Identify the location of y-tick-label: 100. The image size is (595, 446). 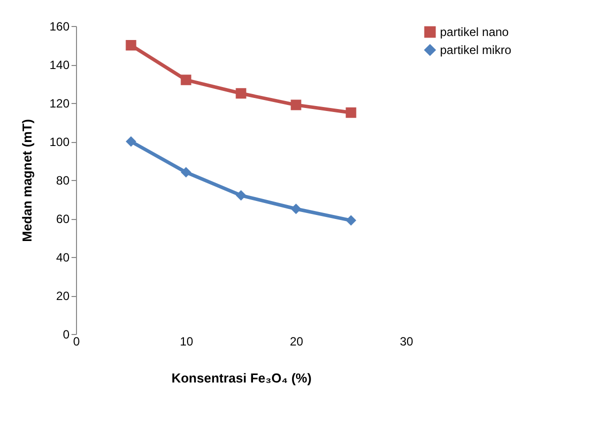
(59, 142).